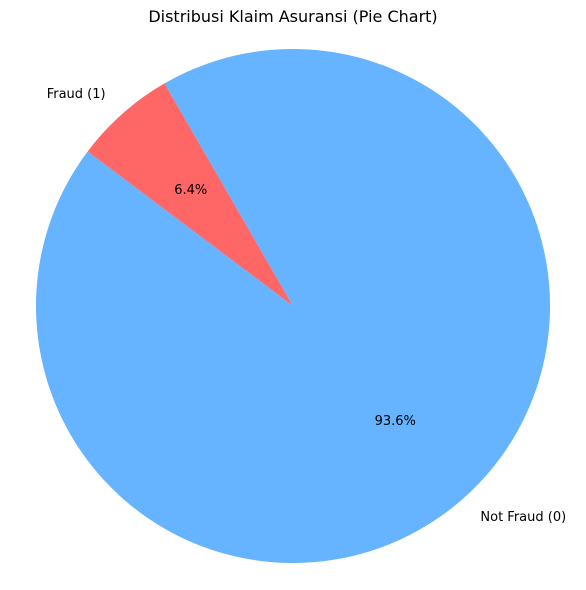  What do you see at coordinates (523, 517) in the screenshot?
I see `slice-category-label-1: Not Fraud (0)` at bounding box center [523, 517].